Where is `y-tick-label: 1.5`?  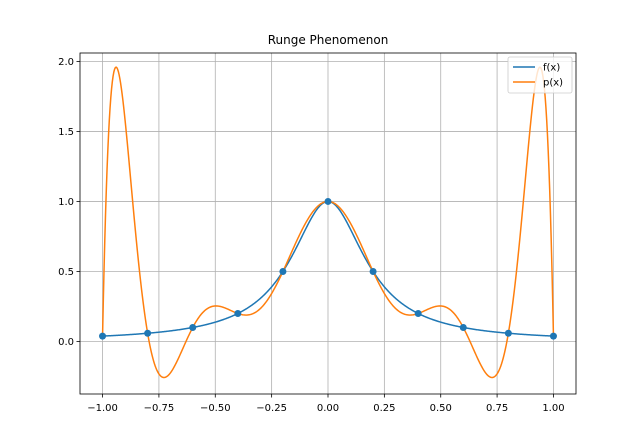 y-tick-label: 1.5 is located at coordinates (66, 132).